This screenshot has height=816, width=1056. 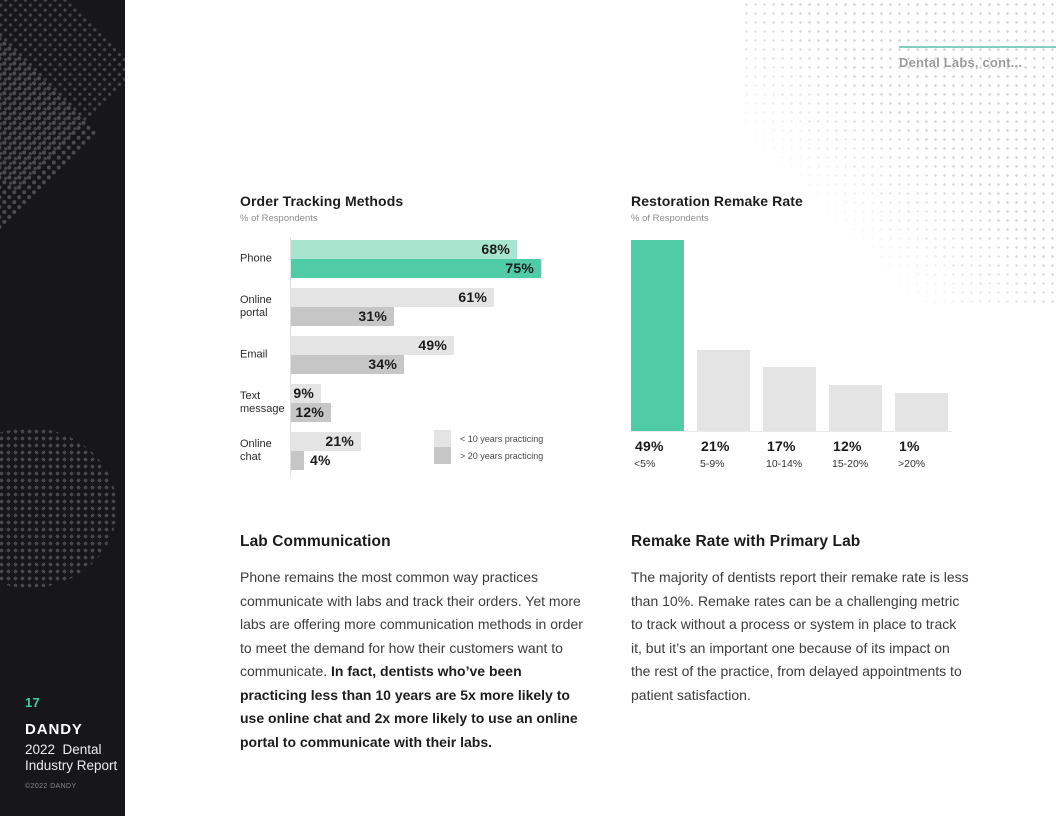 I want to click on bar-row: Phone 68% 75%, so click(x=415, y=259).